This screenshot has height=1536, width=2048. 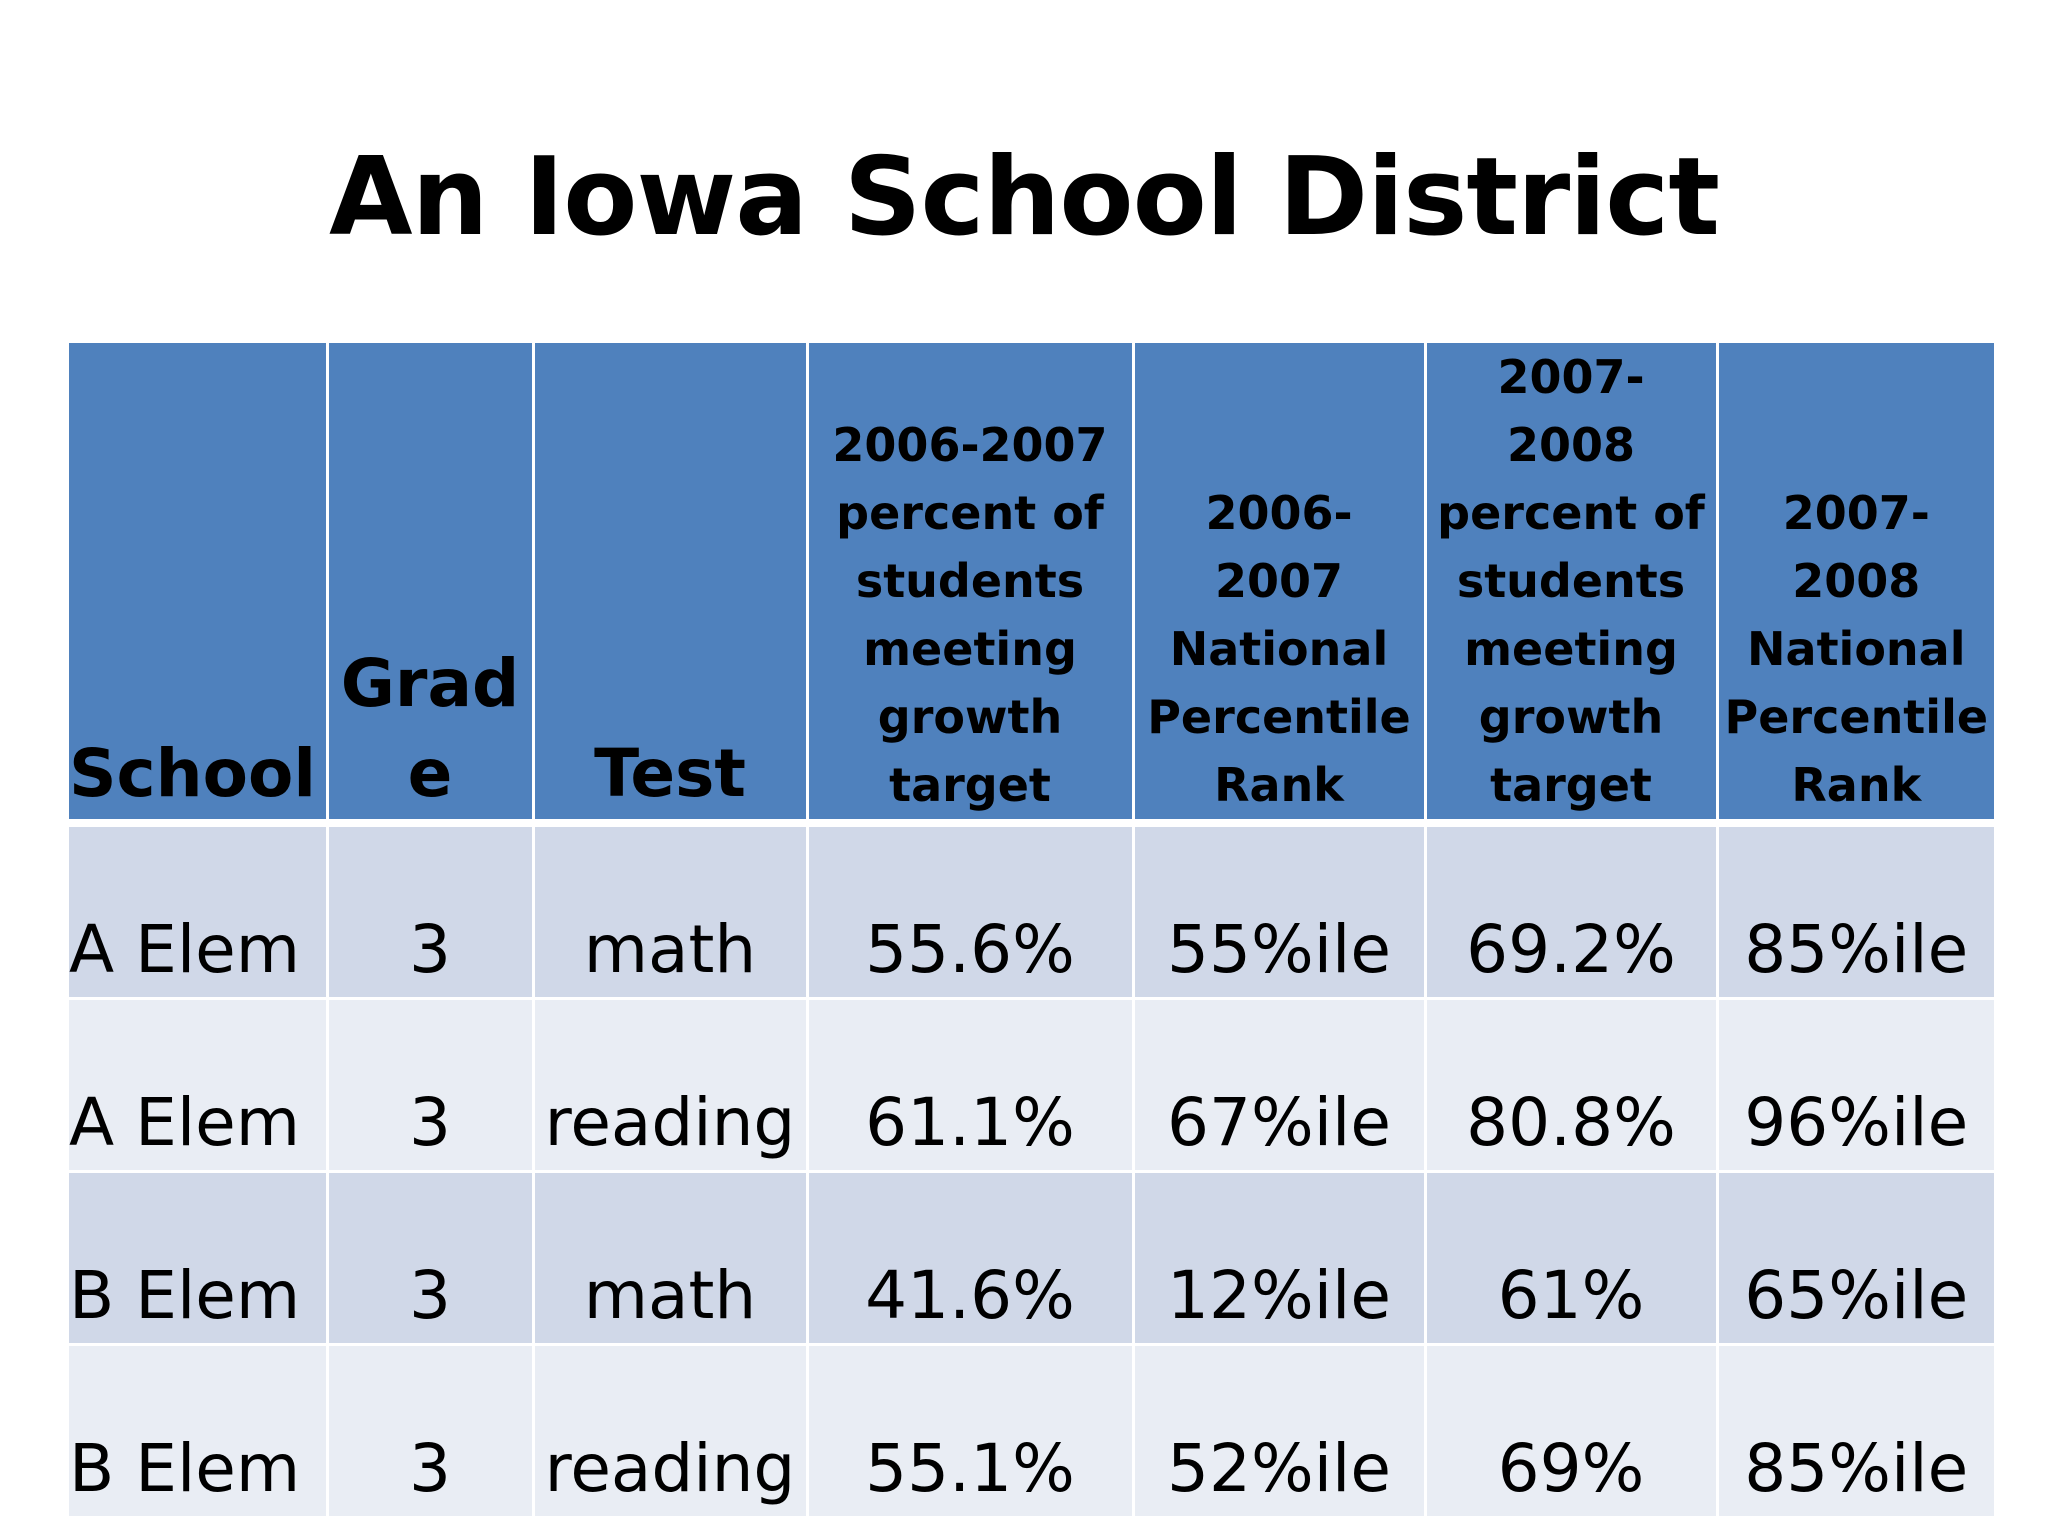 I want to click on cell-2007-2008-growth: 69.2%, so click(x=1572, y=911).